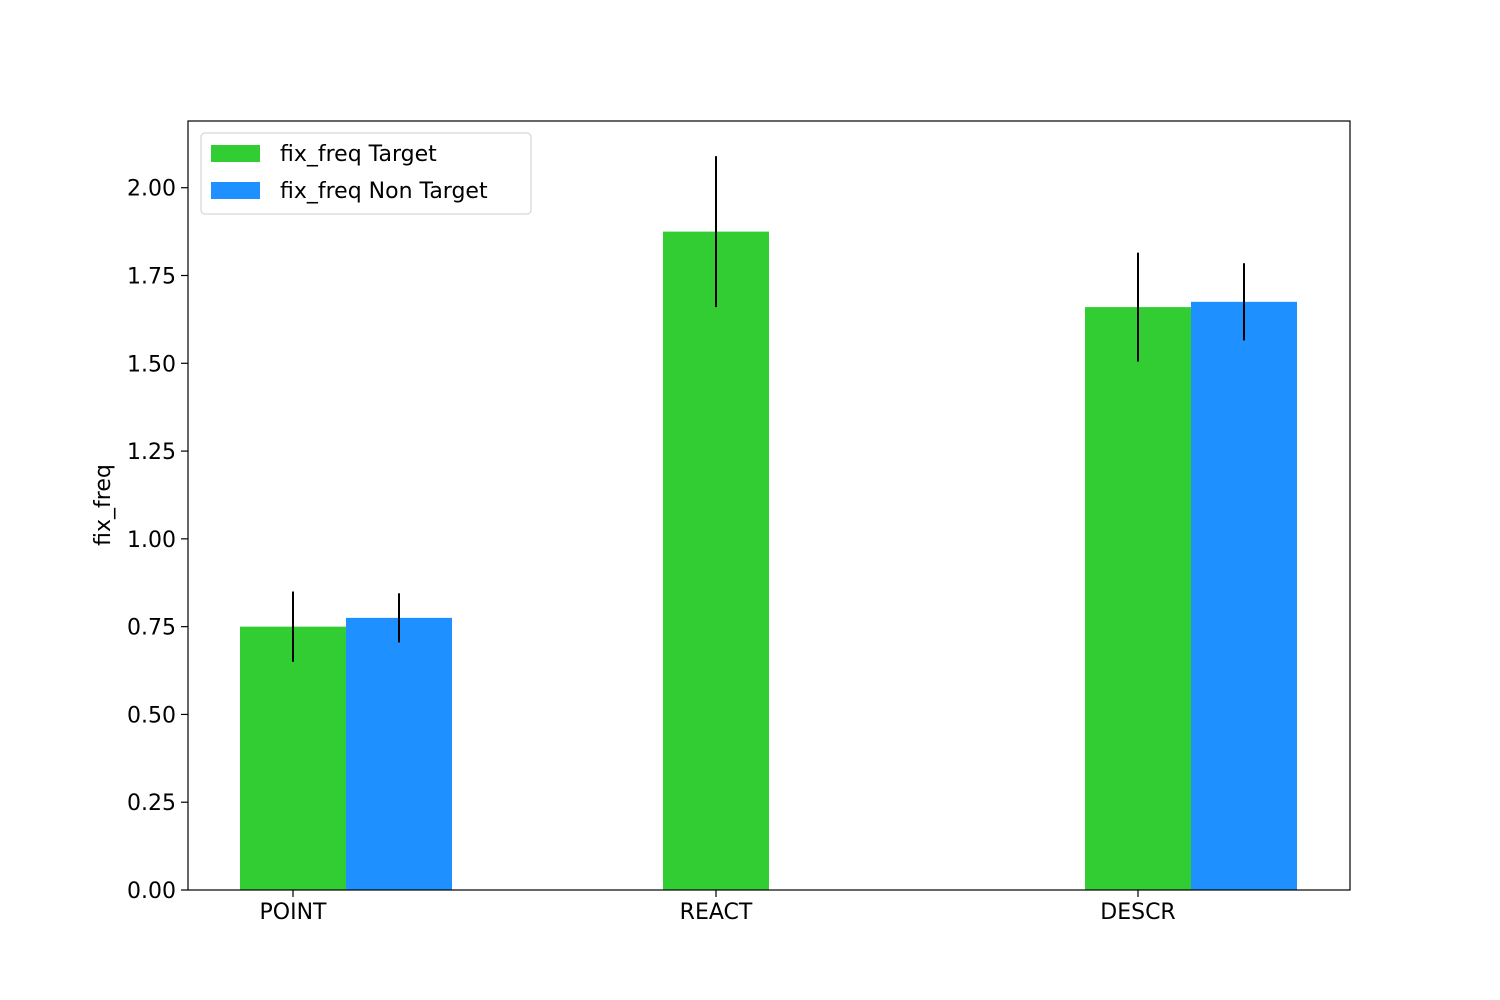 This screenshot has width=1500, height=1000. I want to click on y-tick-label: 0.25, so click(151, 803).